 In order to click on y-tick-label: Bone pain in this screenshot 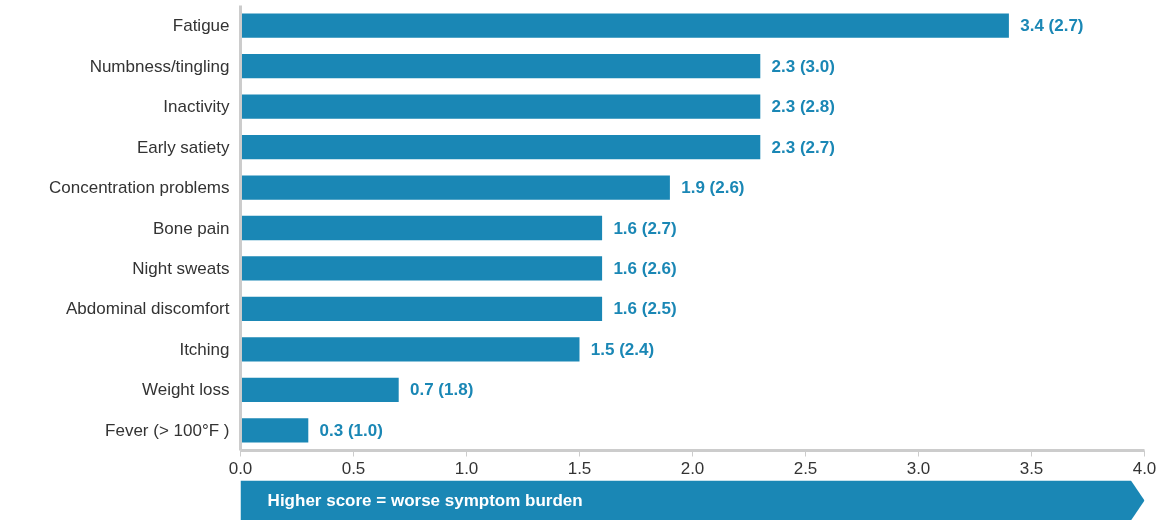, I will do `click(191, 228)`.